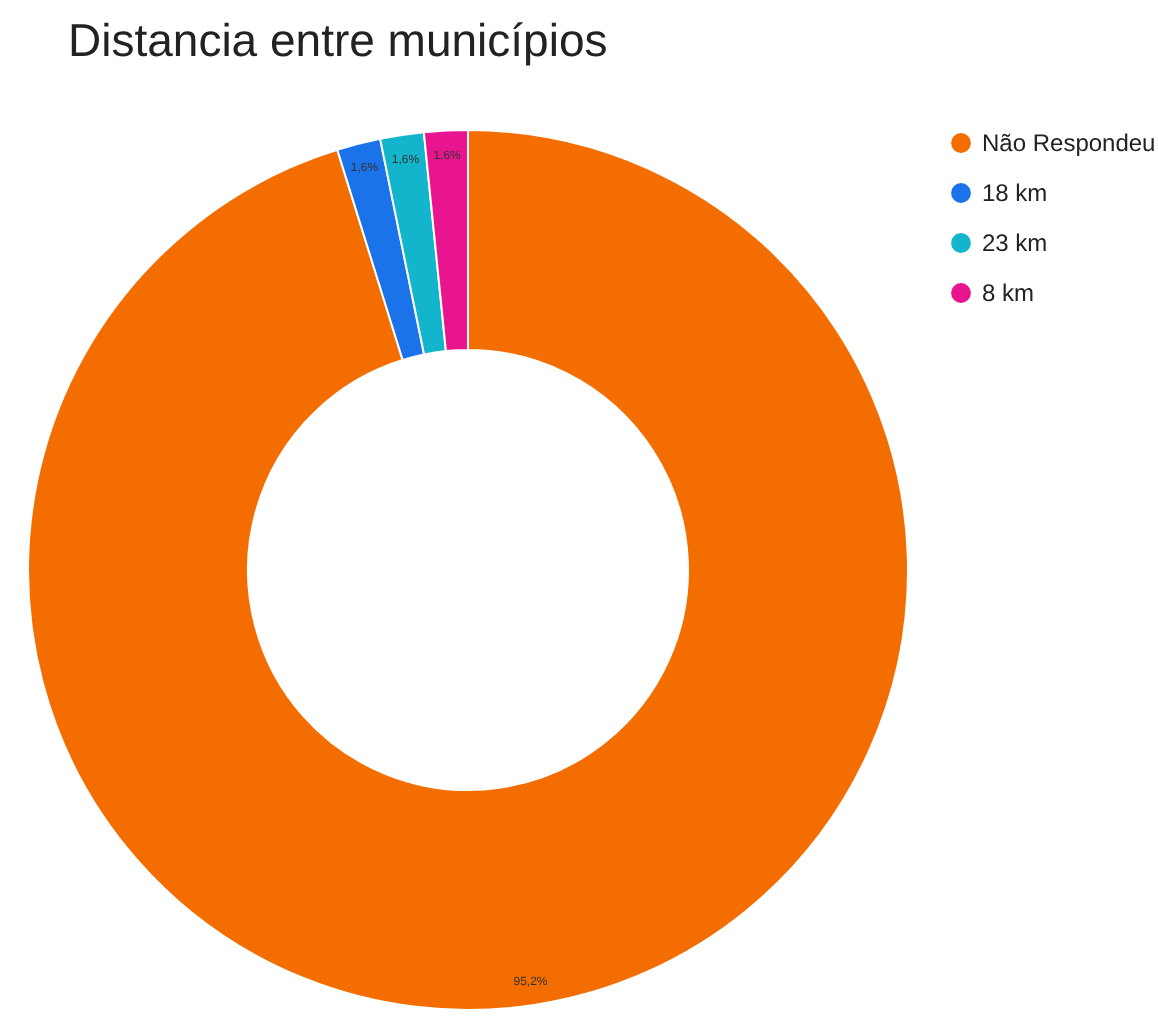  I want to click on legend-label: 23 km, so click(1015, 243).